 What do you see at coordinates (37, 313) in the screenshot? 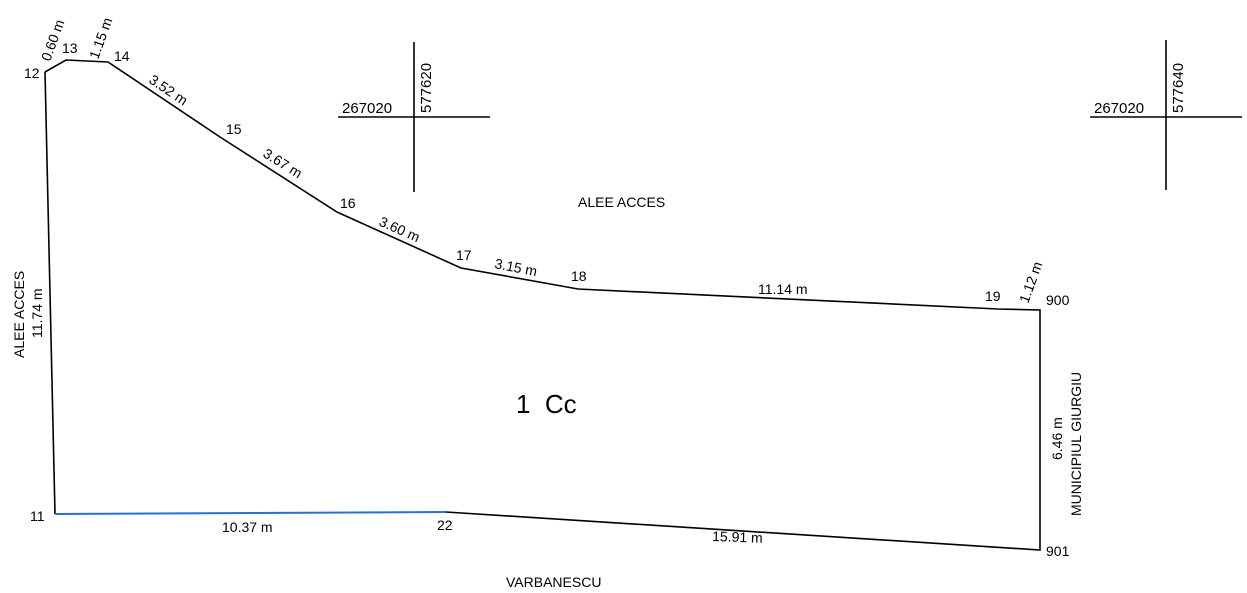
I see `dimension-11-12: 11.74 m` at bounding box center [37, 313].